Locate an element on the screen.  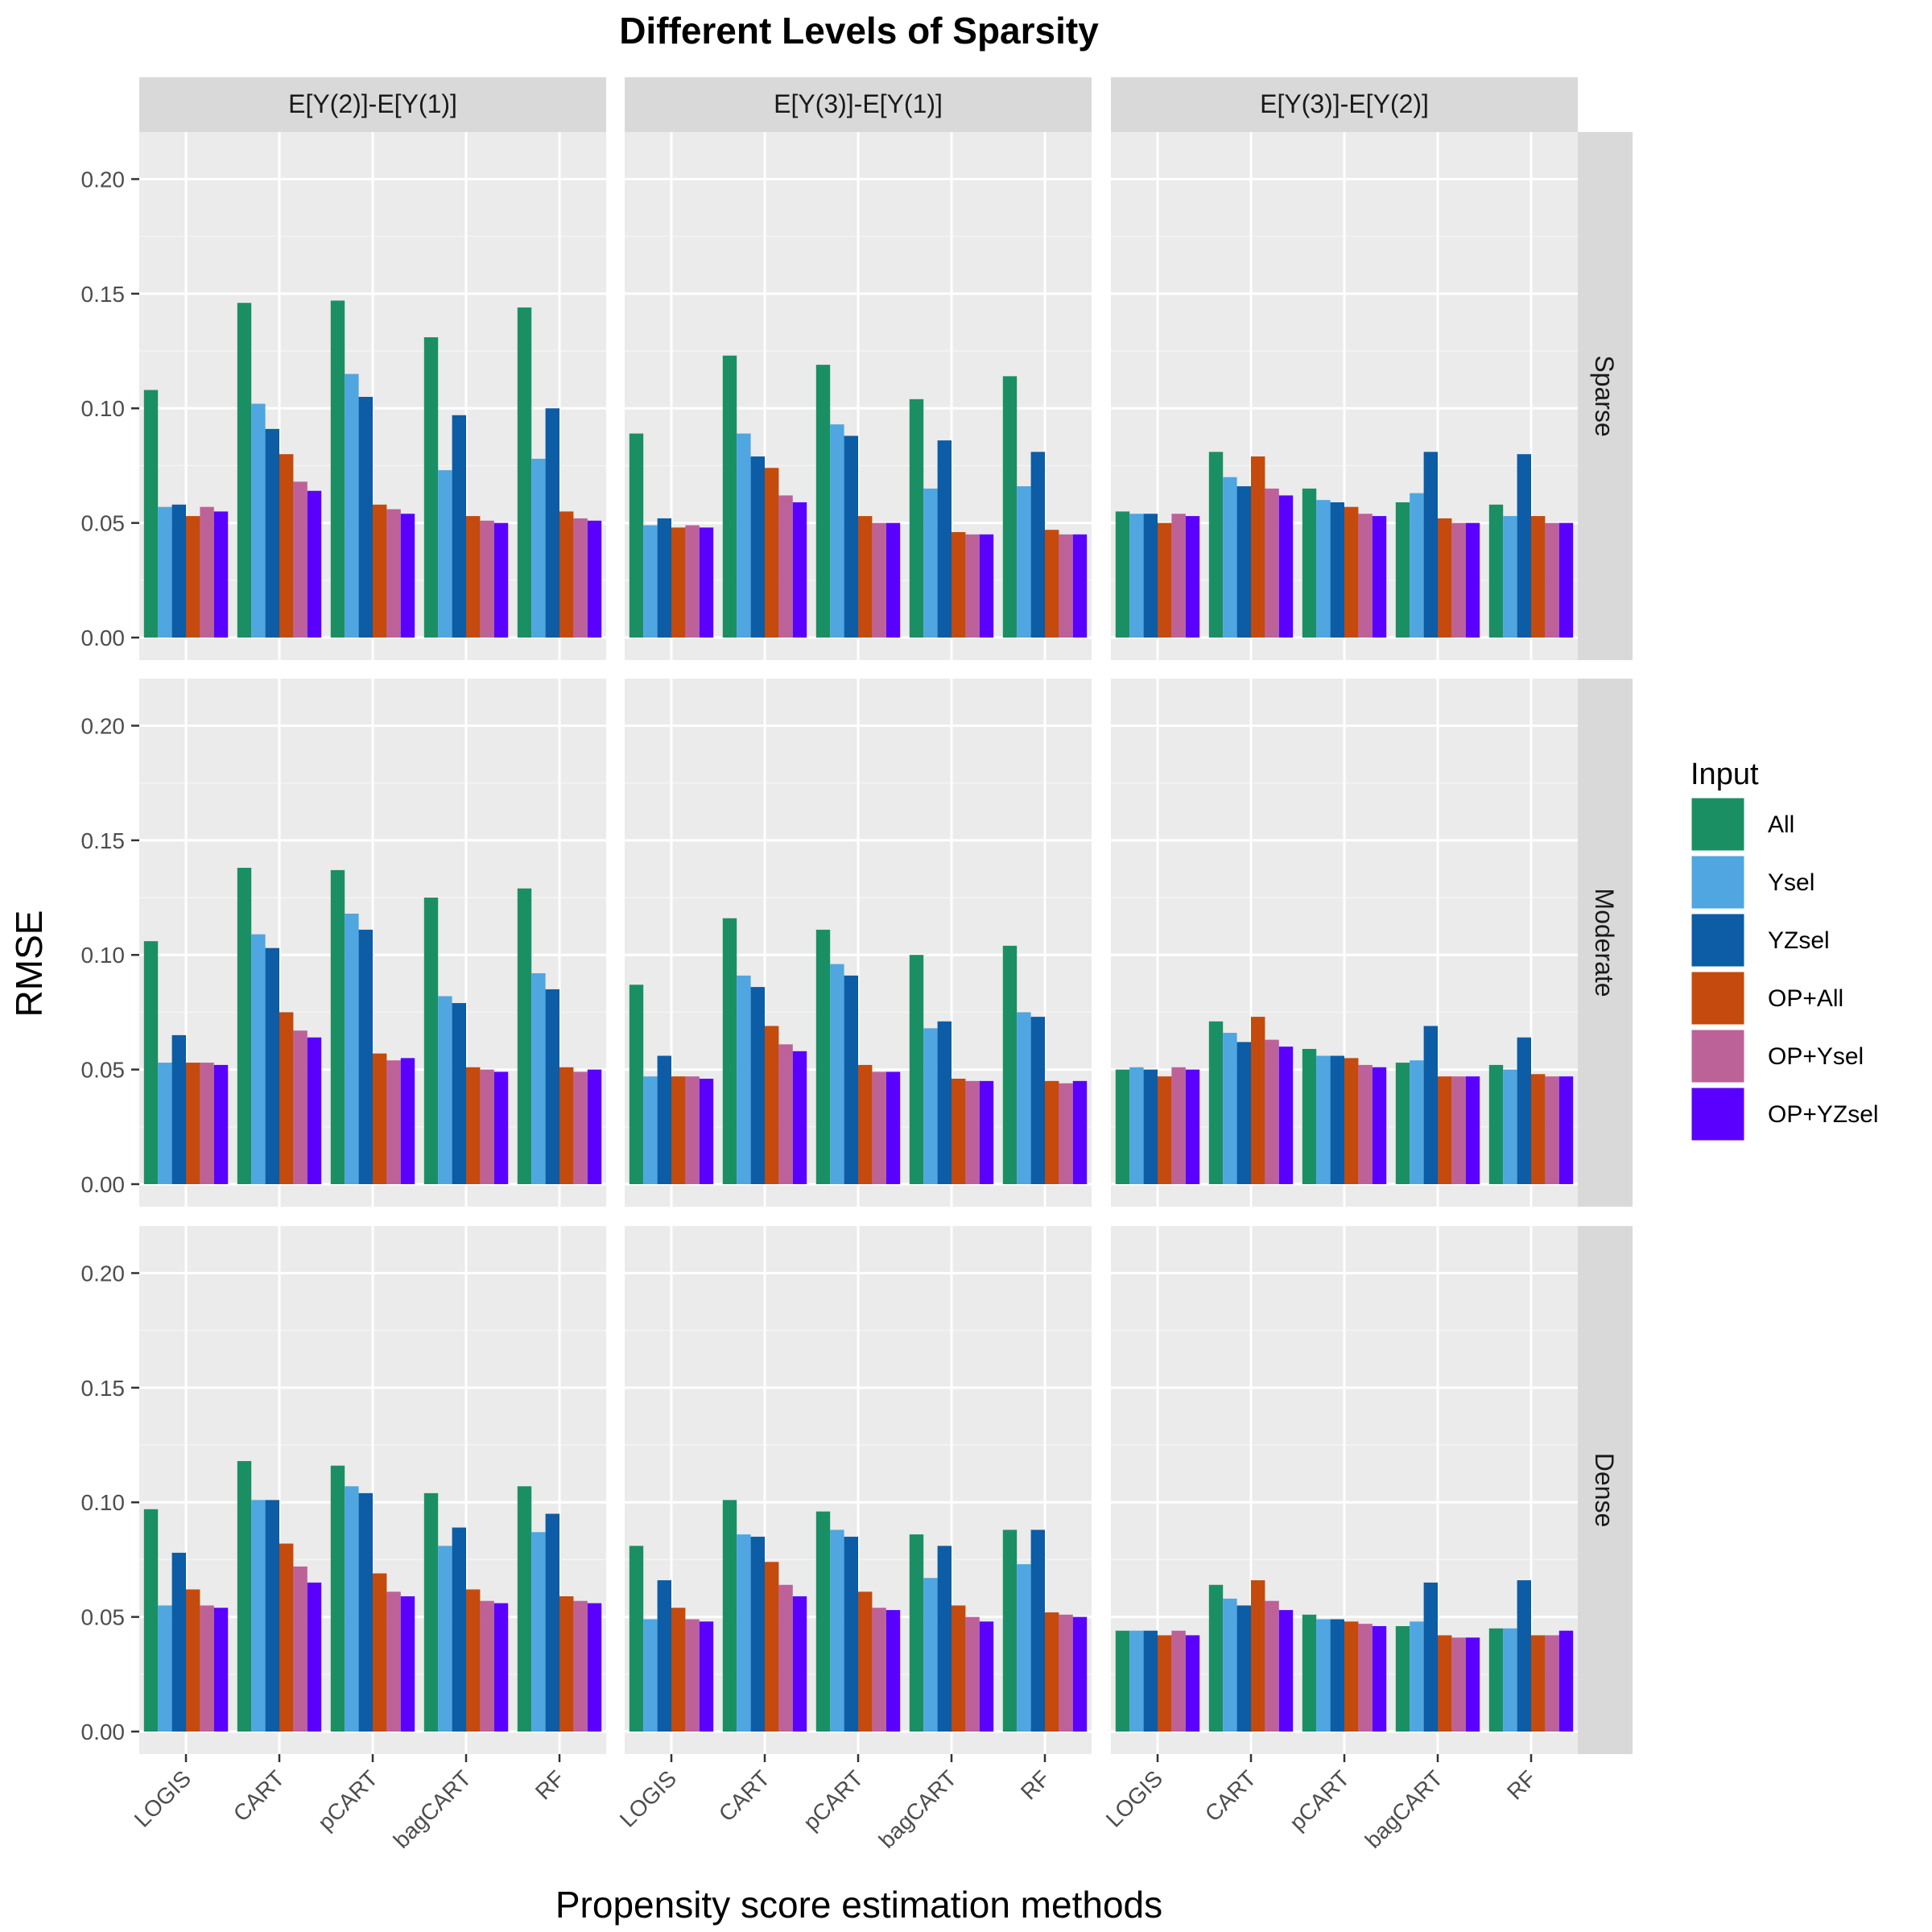
legend: Input All Ysel YZsel OP+All OP+Ysel OP+YZsel is located at coordinates (1784, 950).